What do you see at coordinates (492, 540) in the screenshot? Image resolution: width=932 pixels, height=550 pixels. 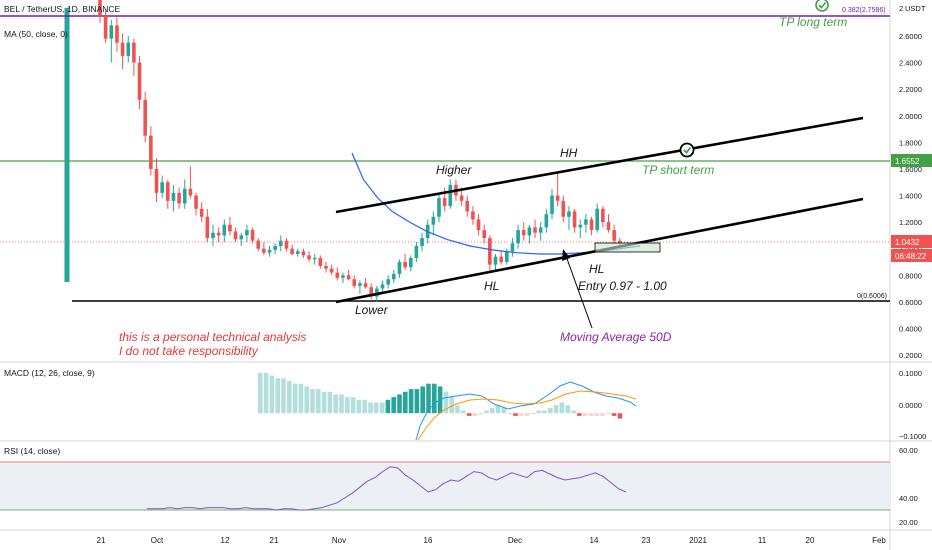 I see `time-axis: 21 Oct 12 21 Nov 16 Dec 14 23 2021 11 20 Feb` at bounding box center [492, 540].